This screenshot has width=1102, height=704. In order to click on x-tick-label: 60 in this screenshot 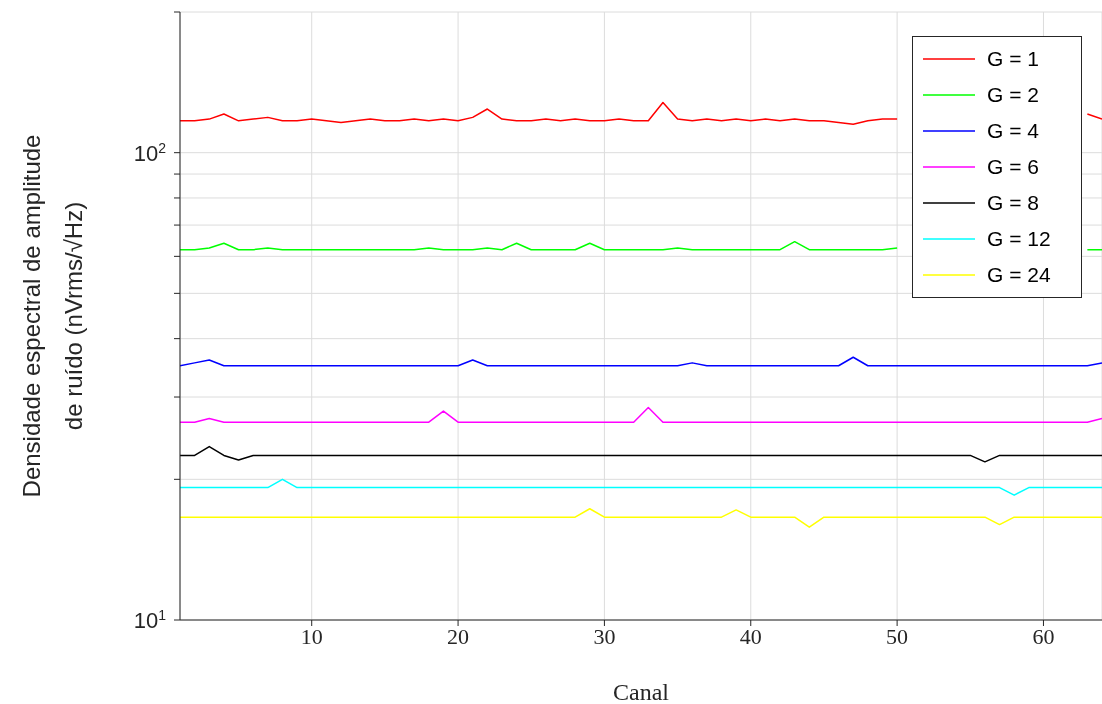, I will do `click(1043, 636)`.